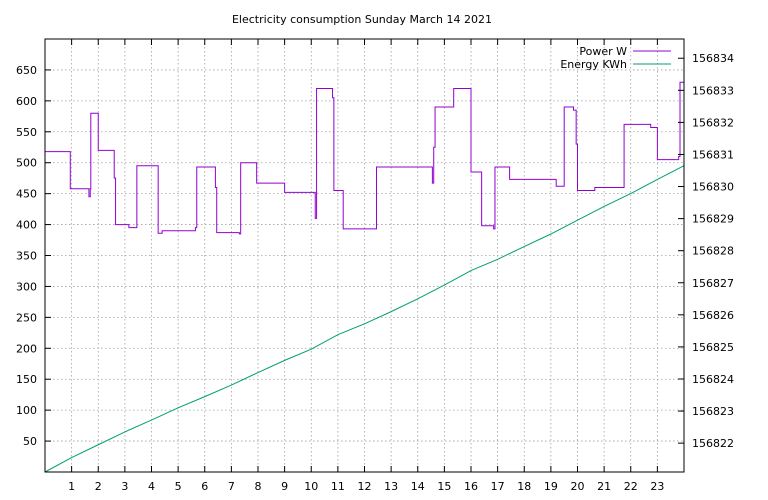 The height and width of the screenshot is (500, 768). I want to click on legend-label: Energy KWh, so click(593, 64).